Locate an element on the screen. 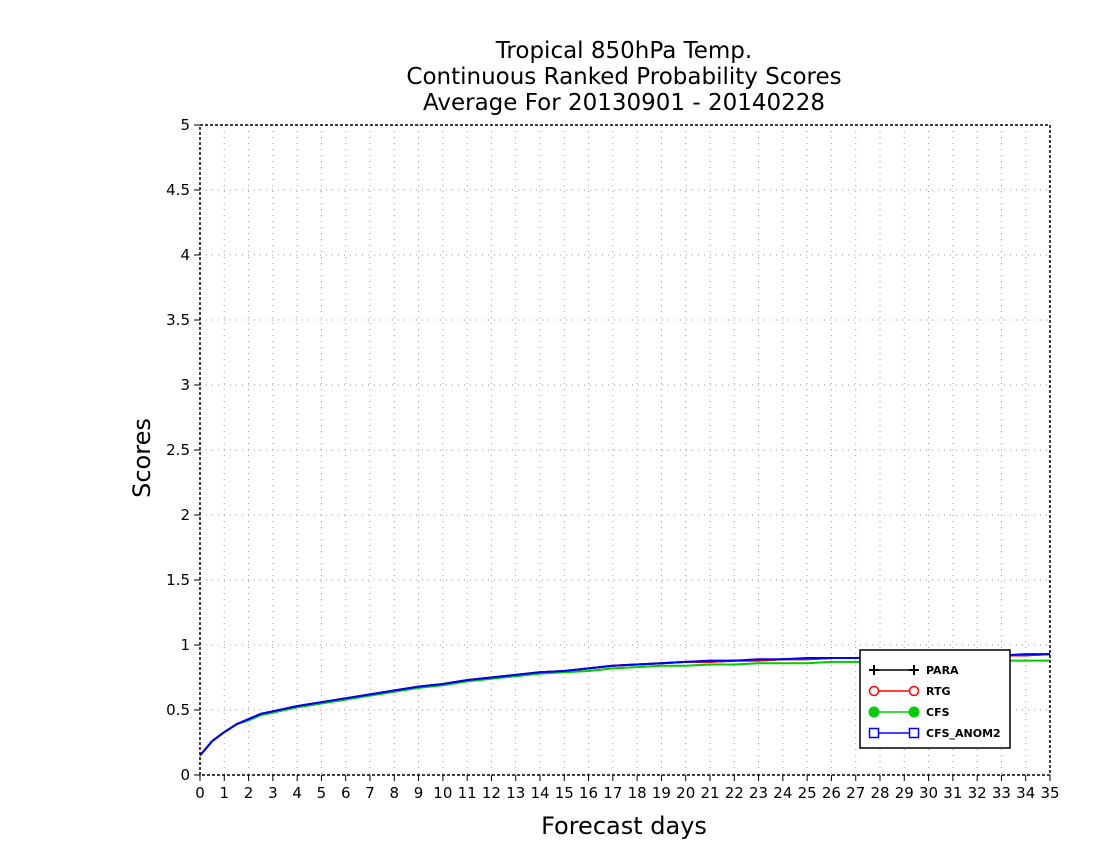  y-tick-label: 5 is located at coordinates (185, 125).